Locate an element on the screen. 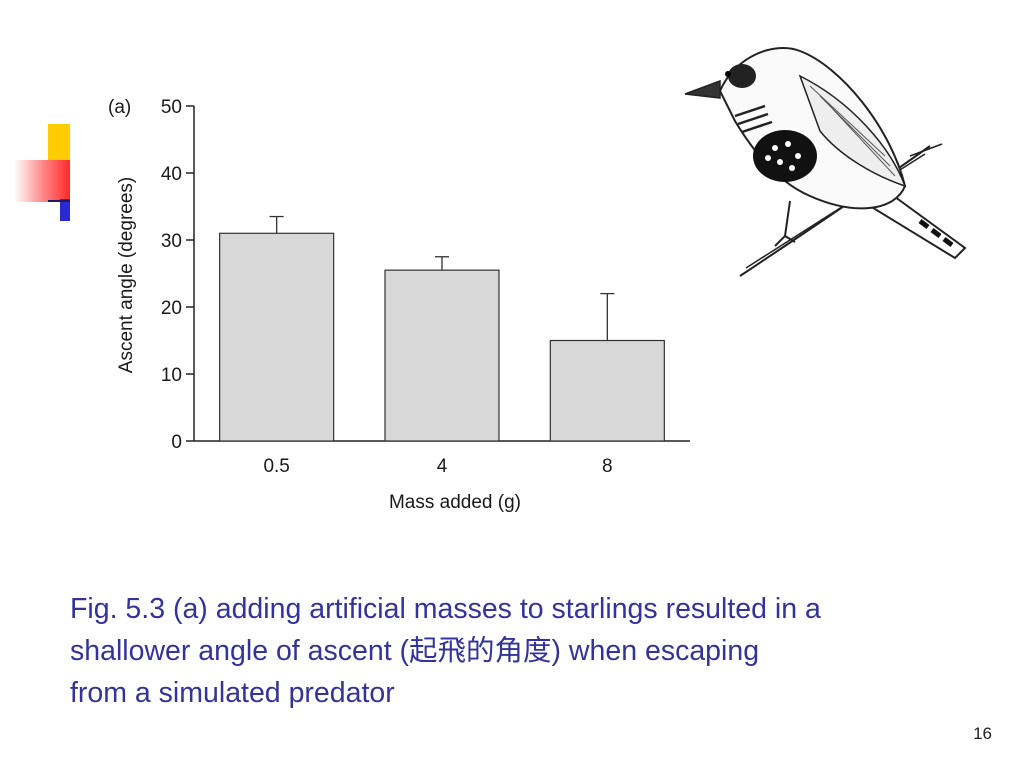 The width and height of the screenshot is (1024, 768). x-axis: 0.5 4 8 is located at coordinates (442, 458).